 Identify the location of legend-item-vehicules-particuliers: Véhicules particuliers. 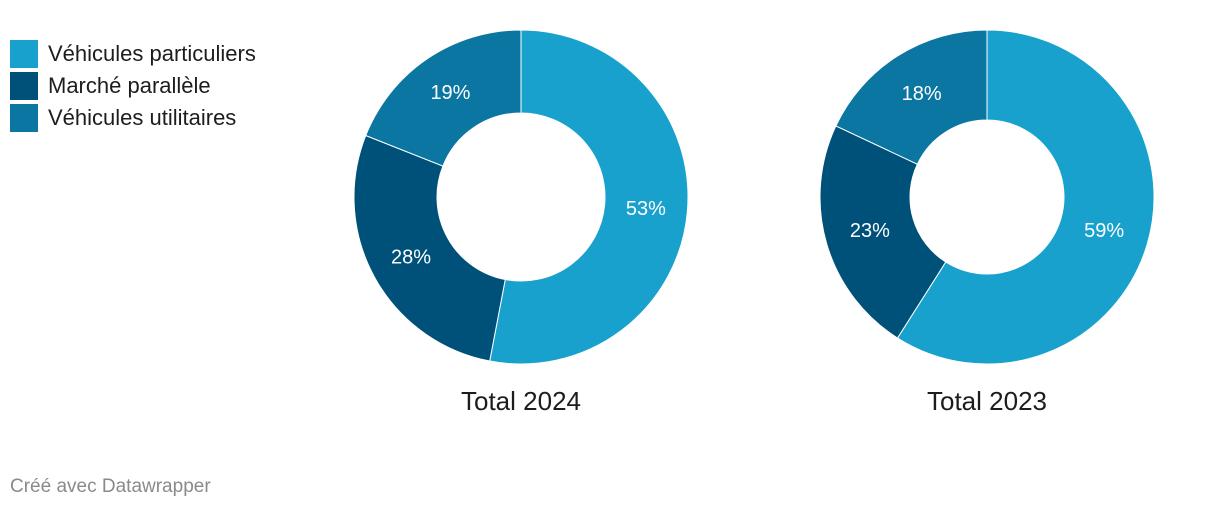
(133, 54).